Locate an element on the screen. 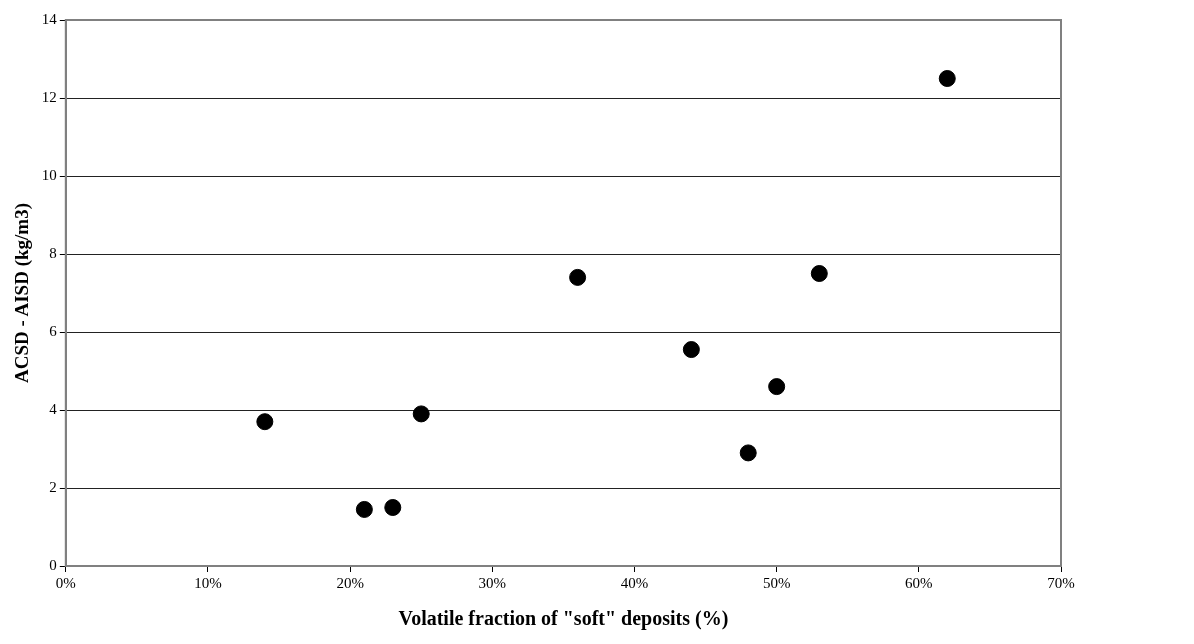 The width and height of the screenshot is (1194, 644). y-tick-label: 12 is located at coordinates (49, 96).